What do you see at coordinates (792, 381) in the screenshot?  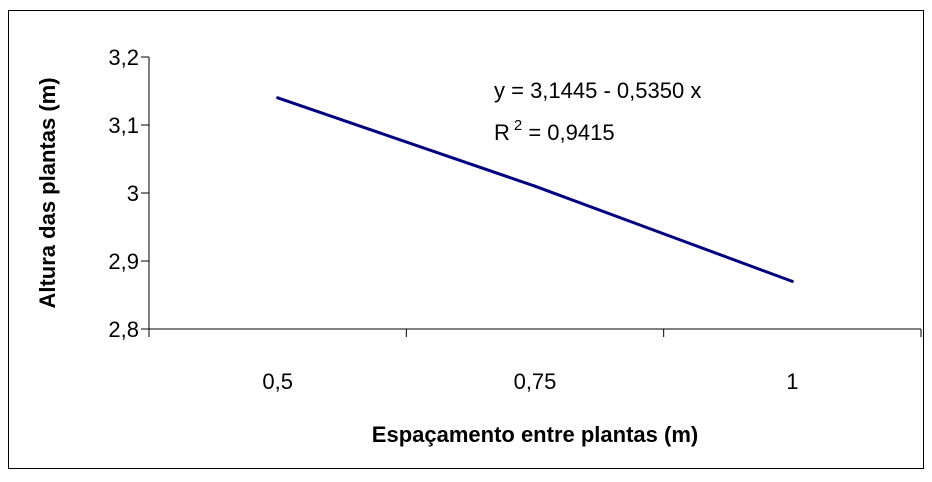 I see `x-tick-label: 1` at bounding box center [792, 381].